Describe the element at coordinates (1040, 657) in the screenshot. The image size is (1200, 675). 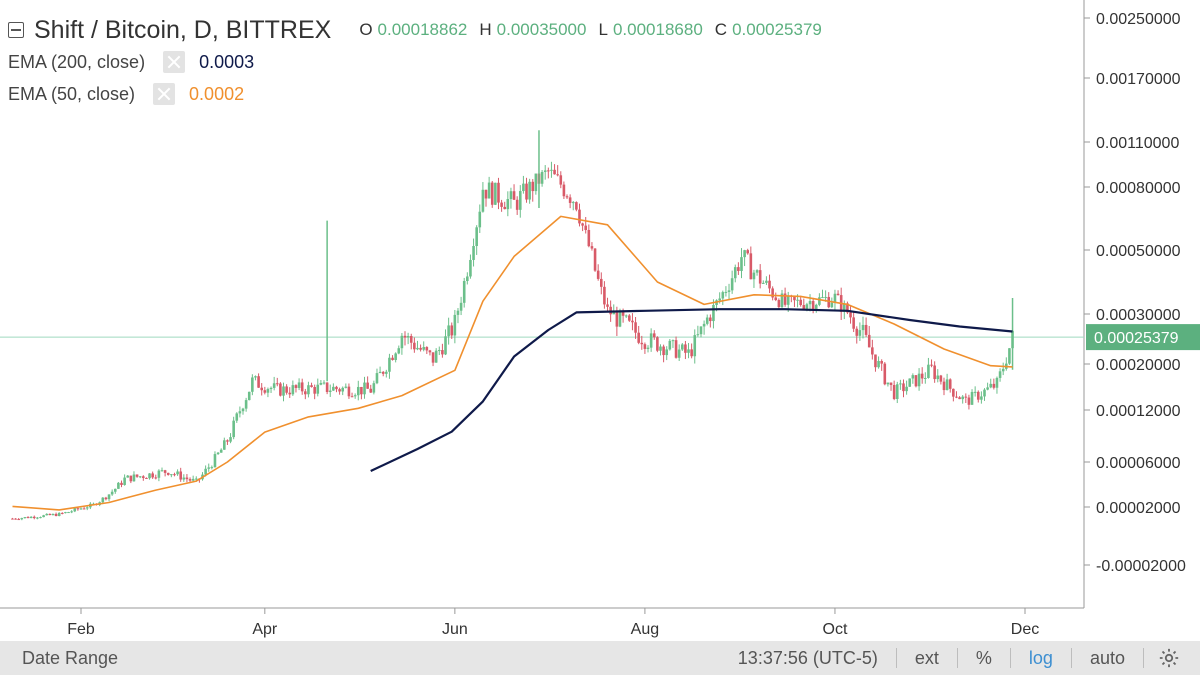
I see `log-toggle: log` at that location.